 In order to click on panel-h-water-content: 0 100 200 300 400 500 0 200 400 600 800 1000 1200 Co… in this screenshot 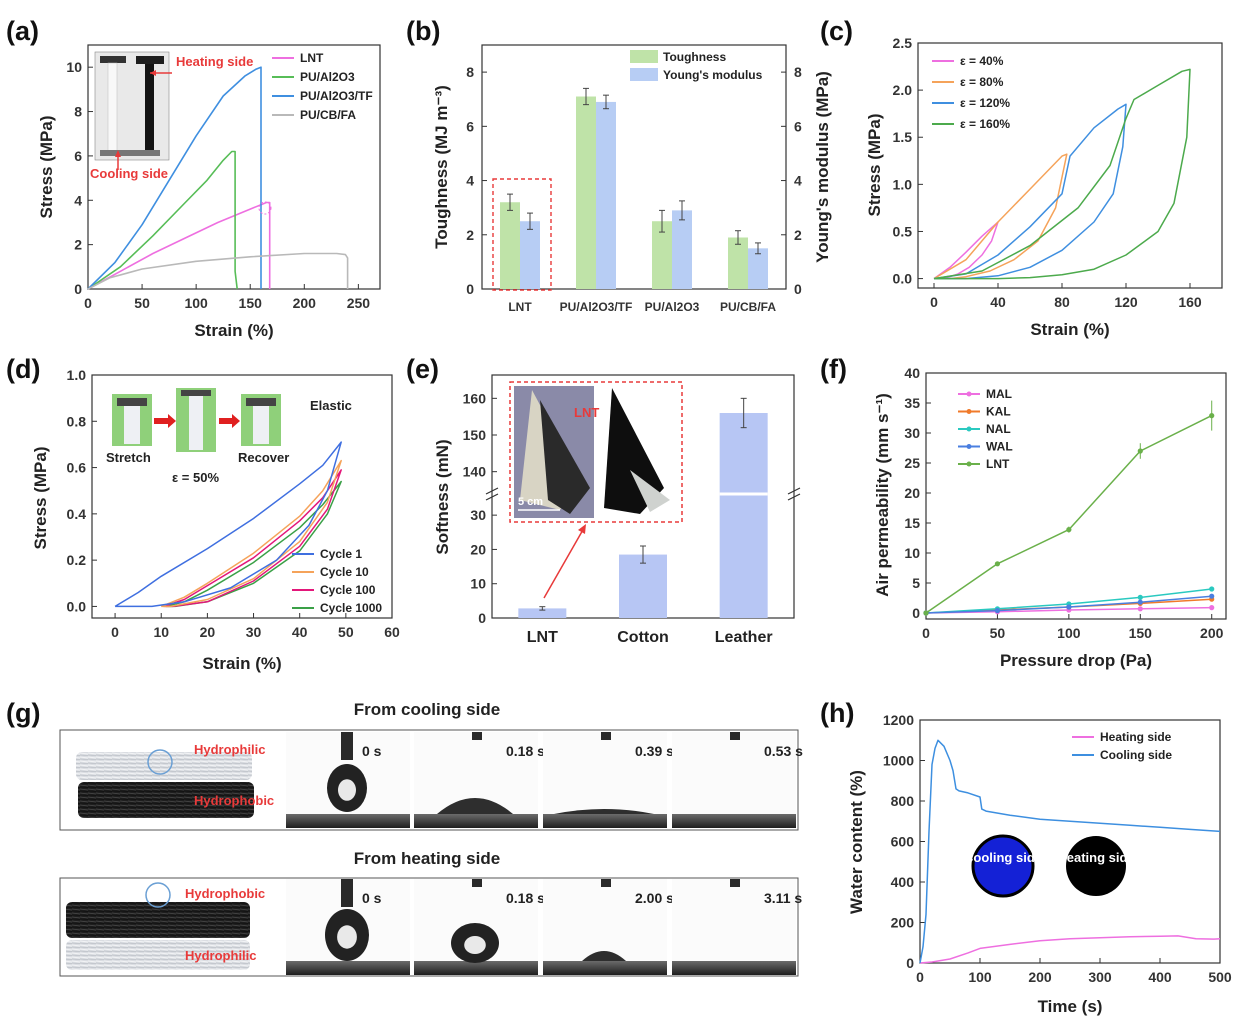, I will do `click(1039, 864)`.